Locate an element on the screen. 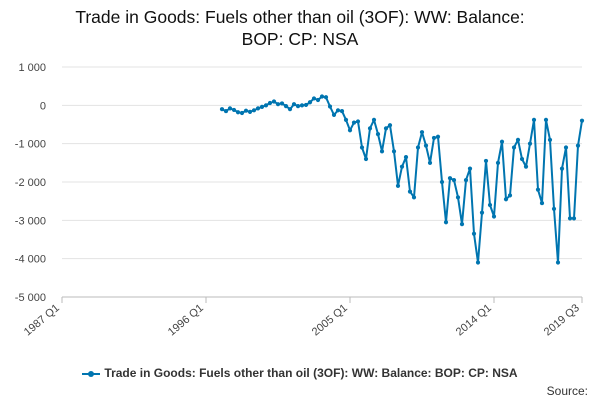 The image size is (600, 400). y-tick-label: -2 000 is located at coordinates (30, 183).